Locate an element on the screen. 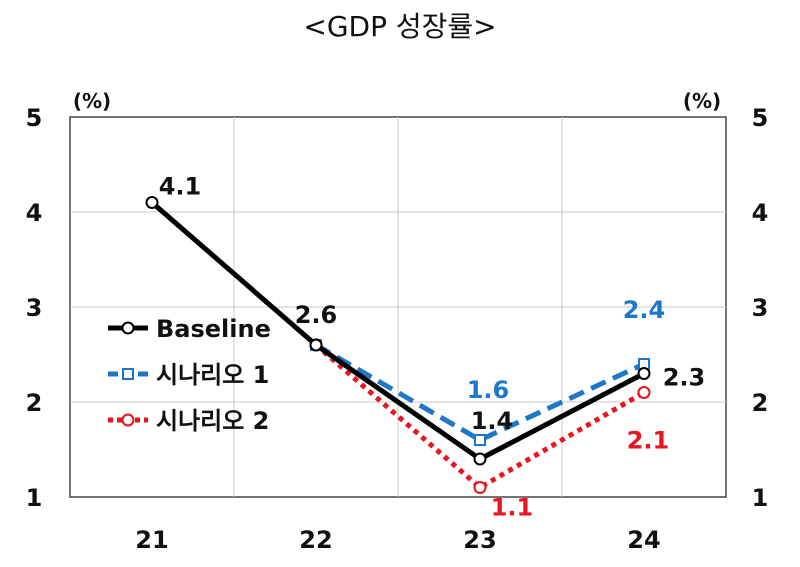  data-label: 1.1 is located at coordinates (512, 508).